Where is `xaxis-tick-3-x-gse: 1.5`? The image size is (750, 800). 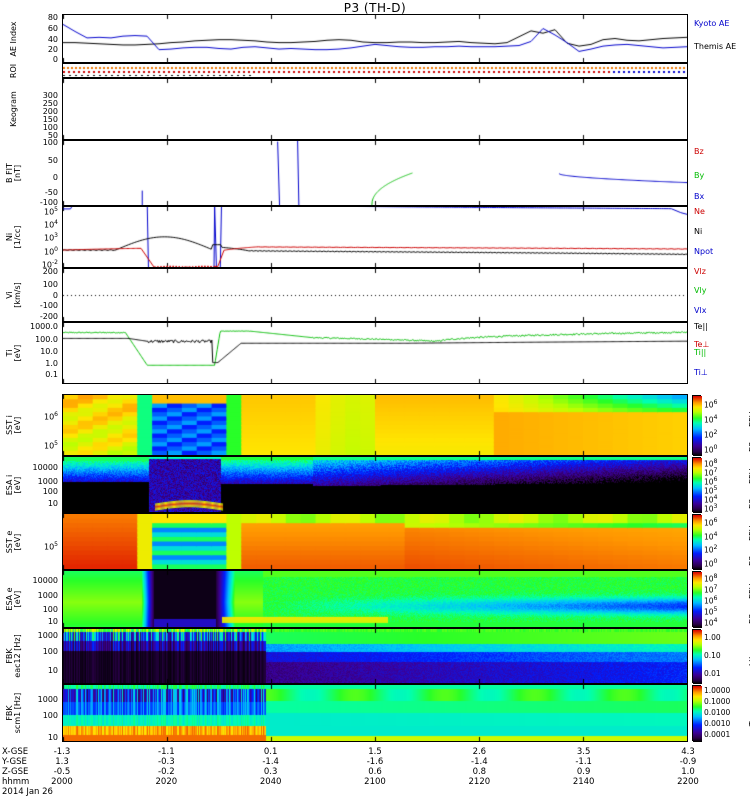
xaxis-tick-3-x-gse: 1.5 is located at coordinates (375, 752).